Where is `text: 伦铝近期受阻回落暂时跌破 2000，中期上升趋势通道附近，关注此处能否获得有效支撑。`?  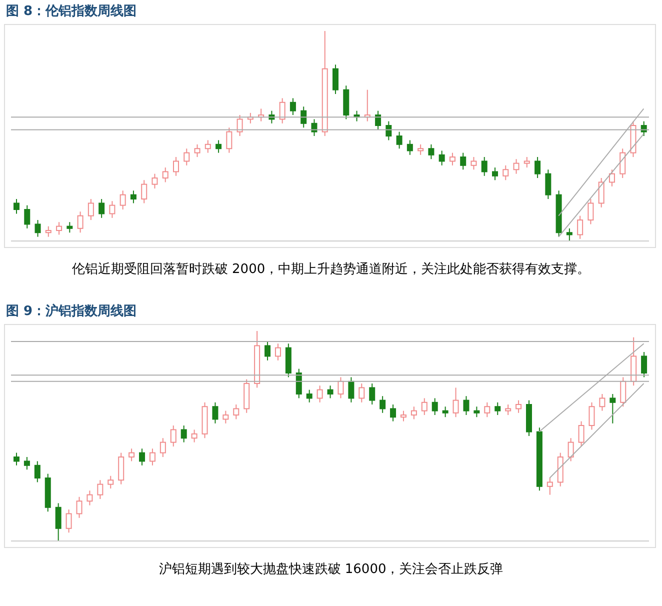
text: 伦铝近期受阻回落暂时跌破 2000，中期上升趋势通道附近，关注此处能否获得有效支撑。 is located at coordinates (331, 269).